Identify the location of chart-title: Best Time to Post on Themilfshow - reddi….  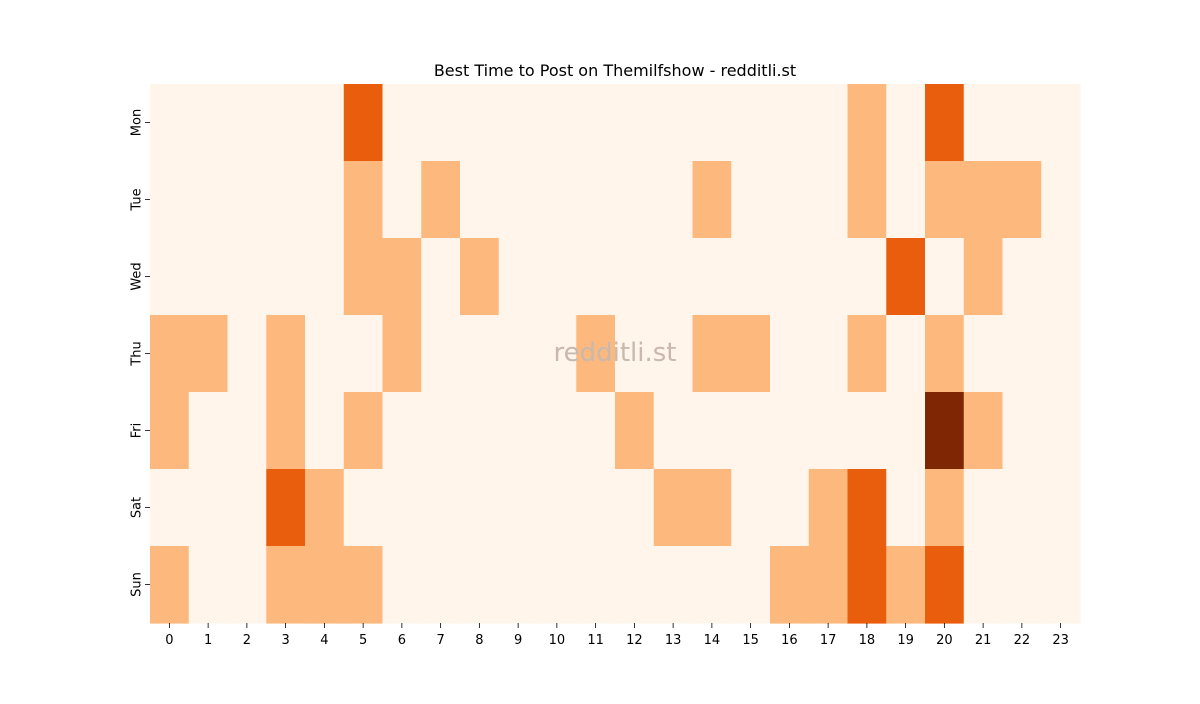
(615, 70).